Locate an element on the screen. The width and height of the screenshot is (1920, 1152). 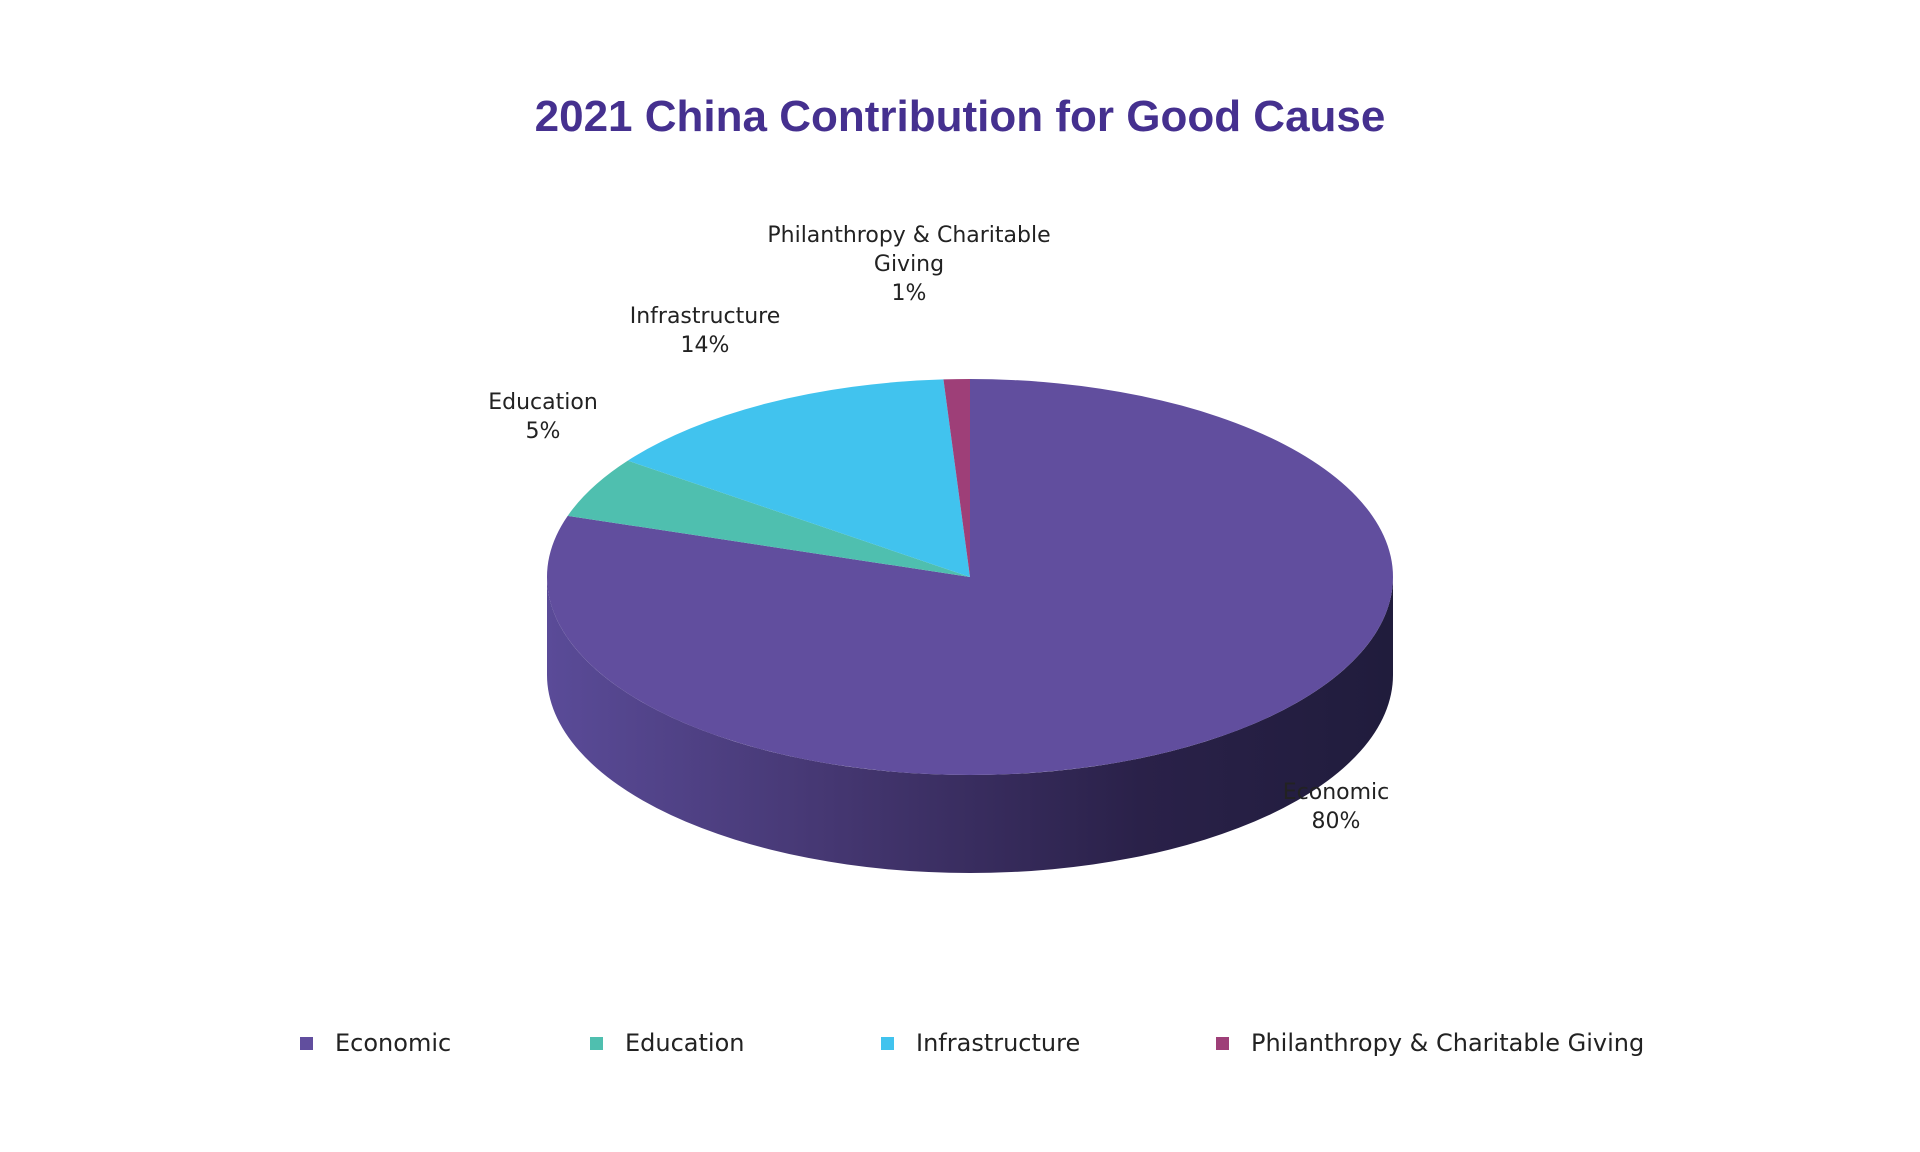
legend-swatch-infrastructure is located at coordinates (887, 1043).